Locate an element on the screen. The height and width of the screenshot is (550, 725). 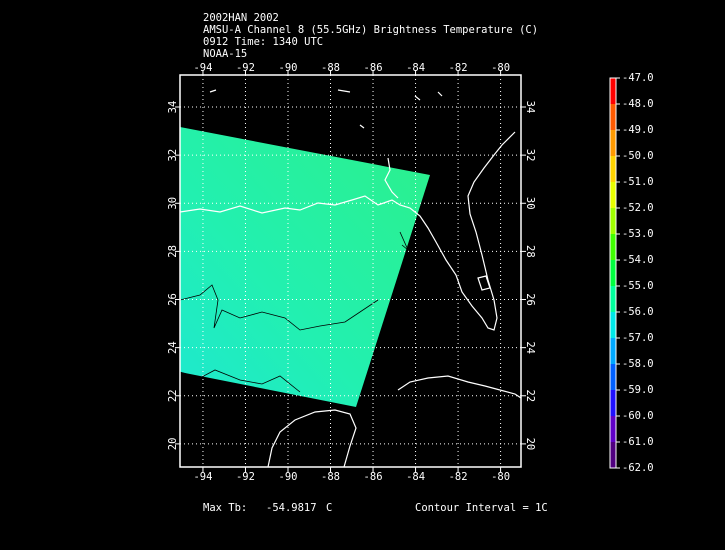
contours is located at coordinates (294, 312).